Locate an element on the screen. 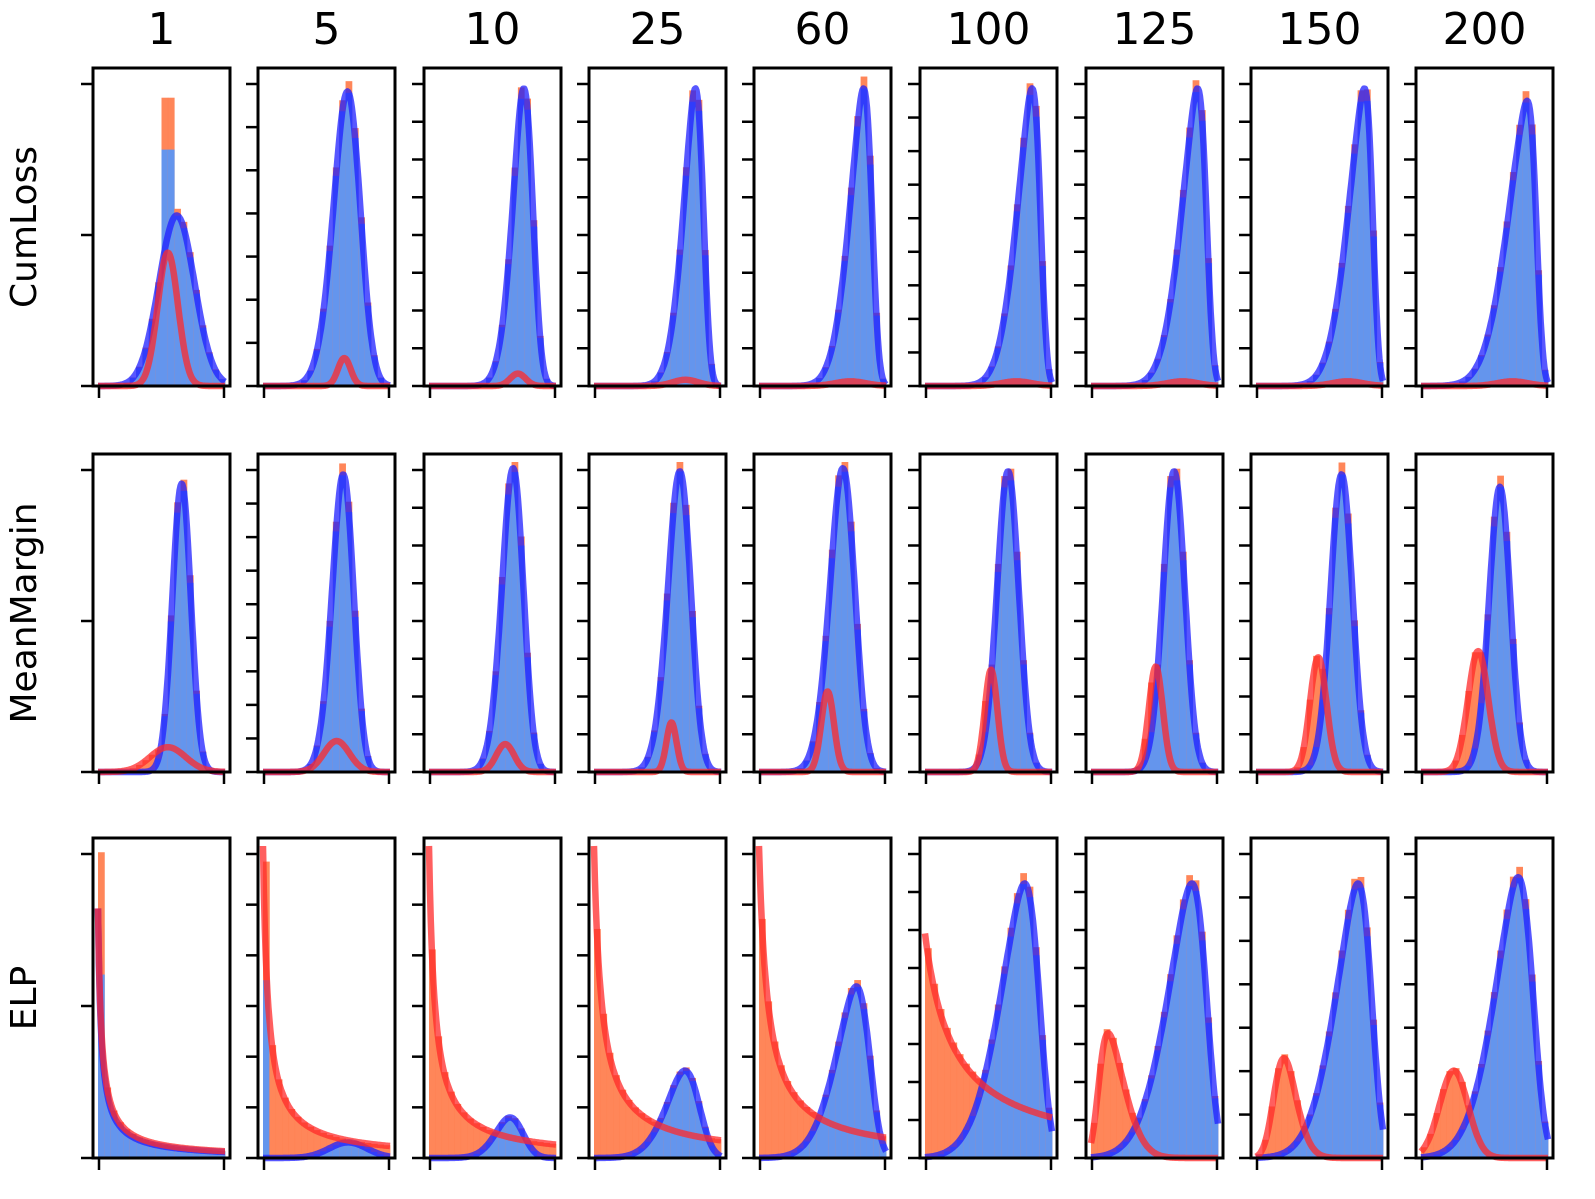 The width and height of the screenshot is (1595, 1199). column-title: 200 is located at coordinates (1485, 29).